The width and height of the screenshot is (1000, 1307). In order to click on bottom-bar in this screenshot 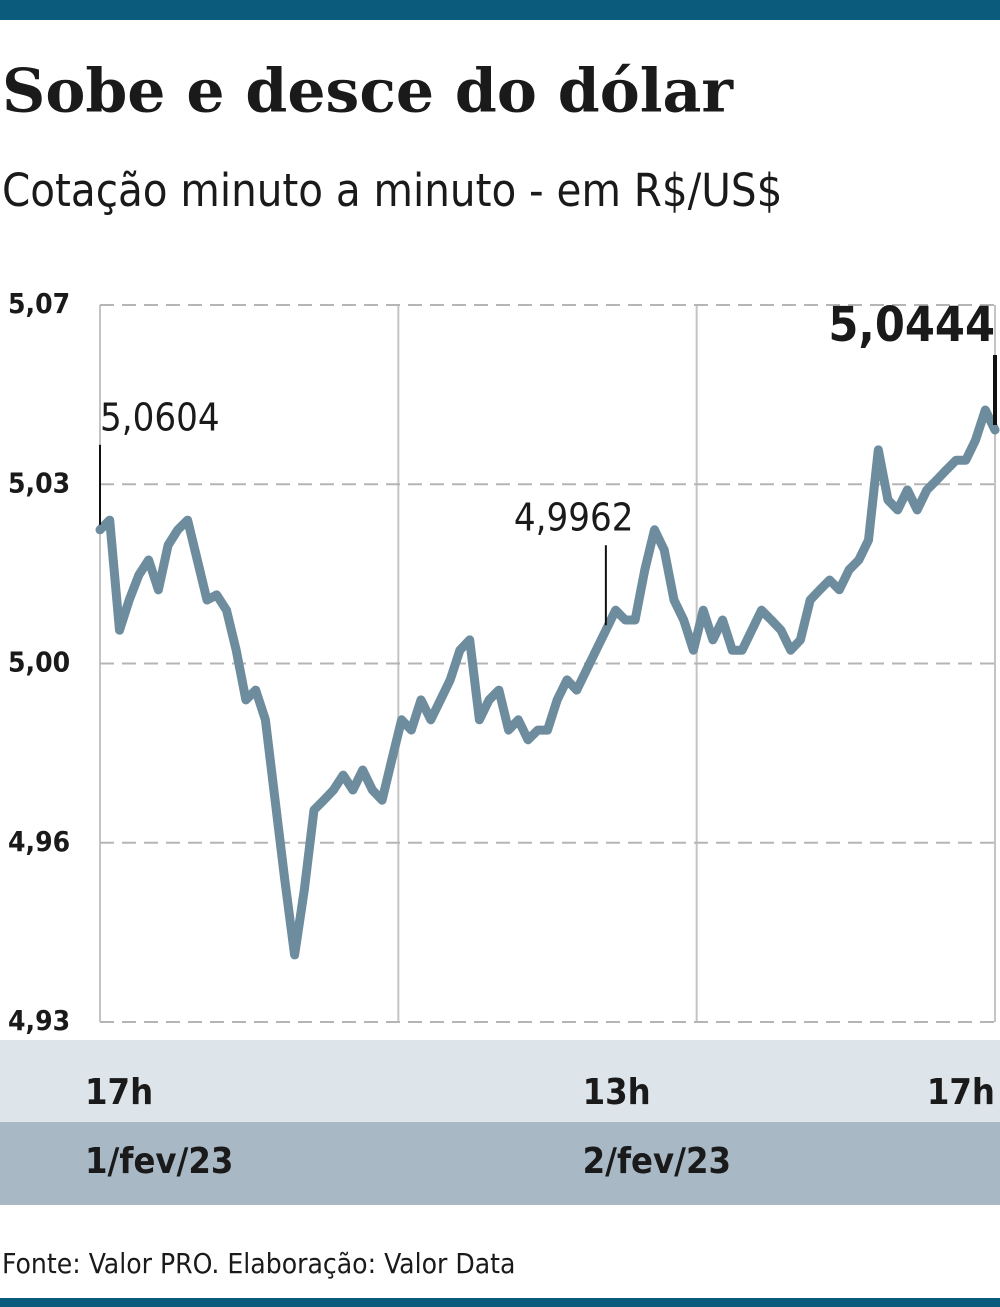, I will do `click(500, 1302)`.